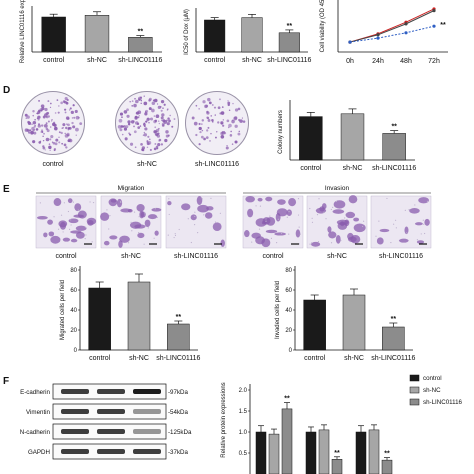 The image size is (474, 474). I want to click on y-tick-label: 20, so click(73, 331).